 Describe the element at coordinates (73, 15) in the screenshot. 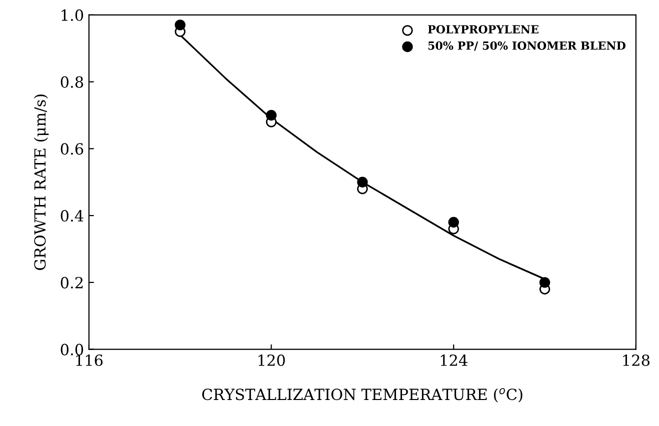

I see `y-tick-label: 1.0` at that location.